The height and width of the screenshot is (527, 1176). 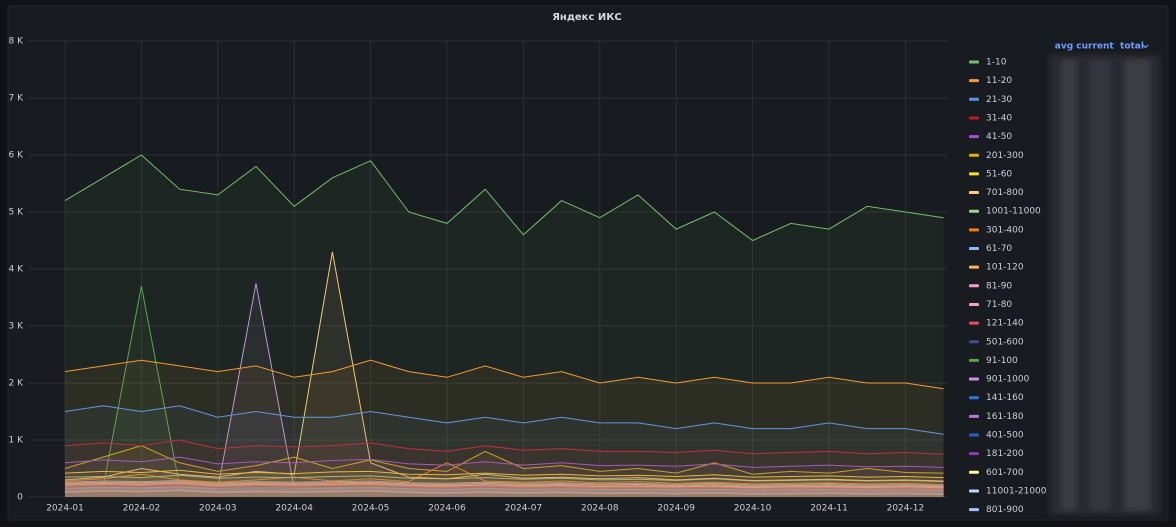 I want to click on legend-label: 71-80, so click(x=999, y=305).